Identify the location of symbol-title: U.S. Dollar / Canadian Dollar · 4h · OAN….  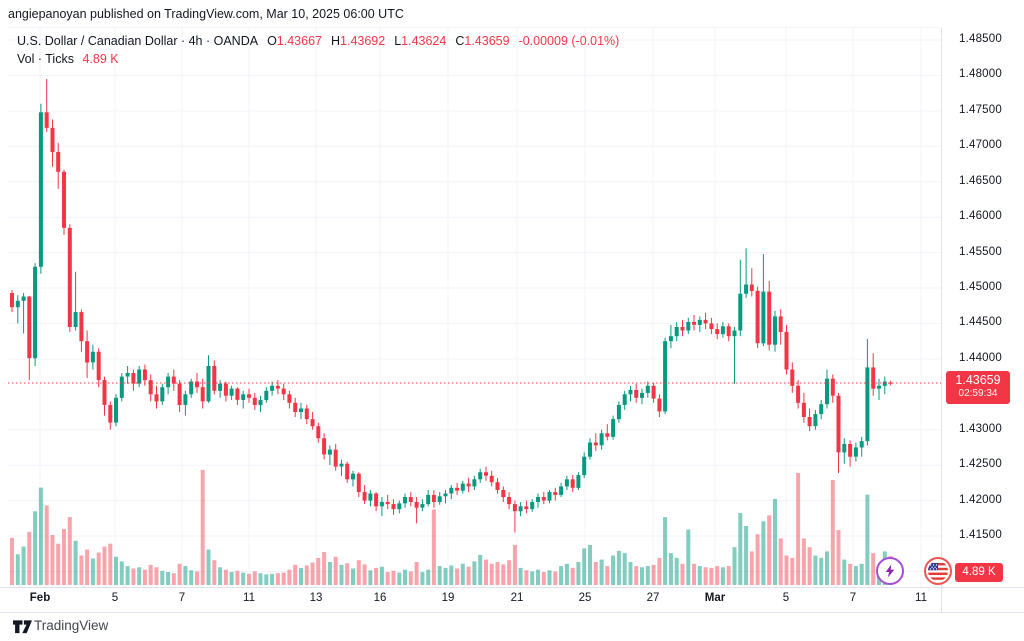
(138, 41).